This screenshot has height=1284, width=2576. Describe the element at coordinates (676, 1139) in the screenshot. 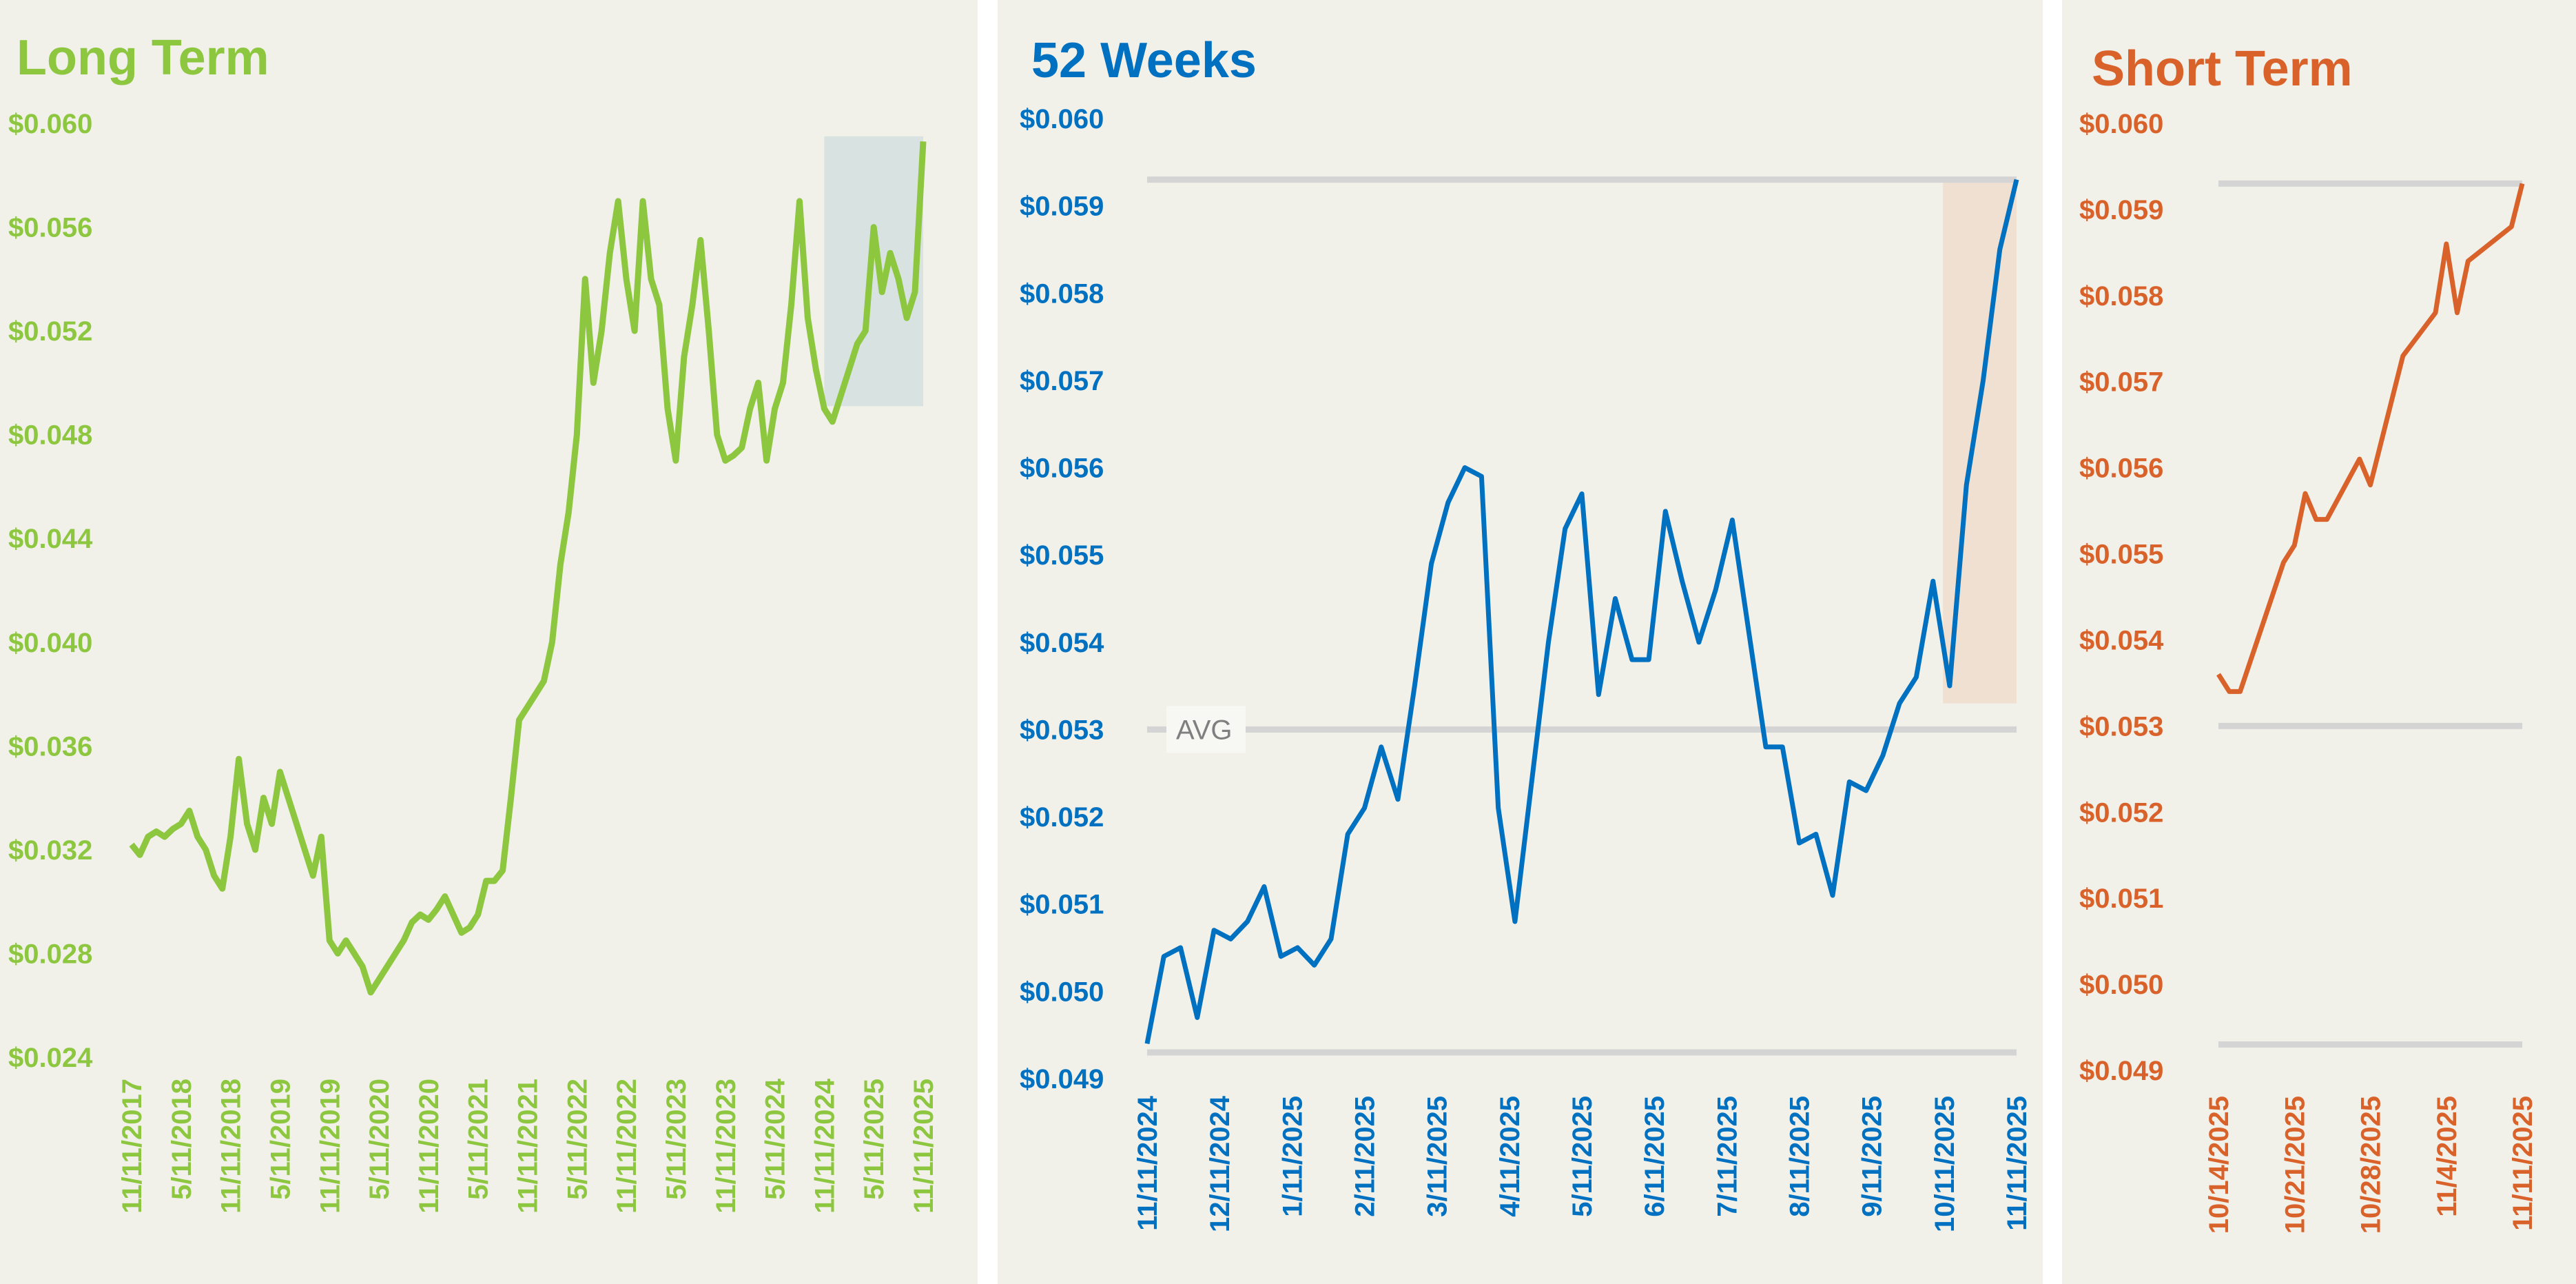

I see `x-tick-label: 5/11/2023` at that location.